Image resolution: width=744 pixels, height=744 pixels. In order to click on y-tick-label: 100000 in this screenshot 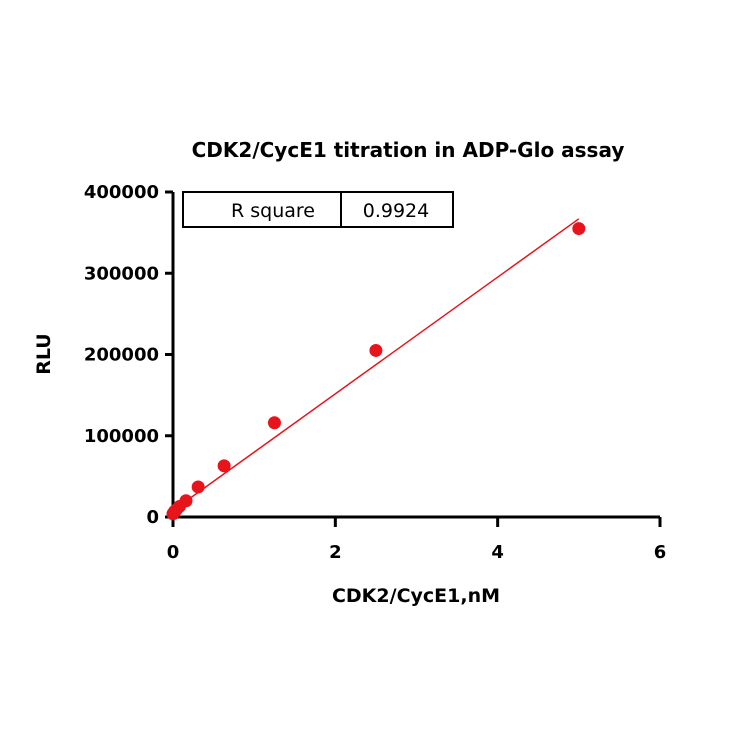, I will do `click(121, 436)`.